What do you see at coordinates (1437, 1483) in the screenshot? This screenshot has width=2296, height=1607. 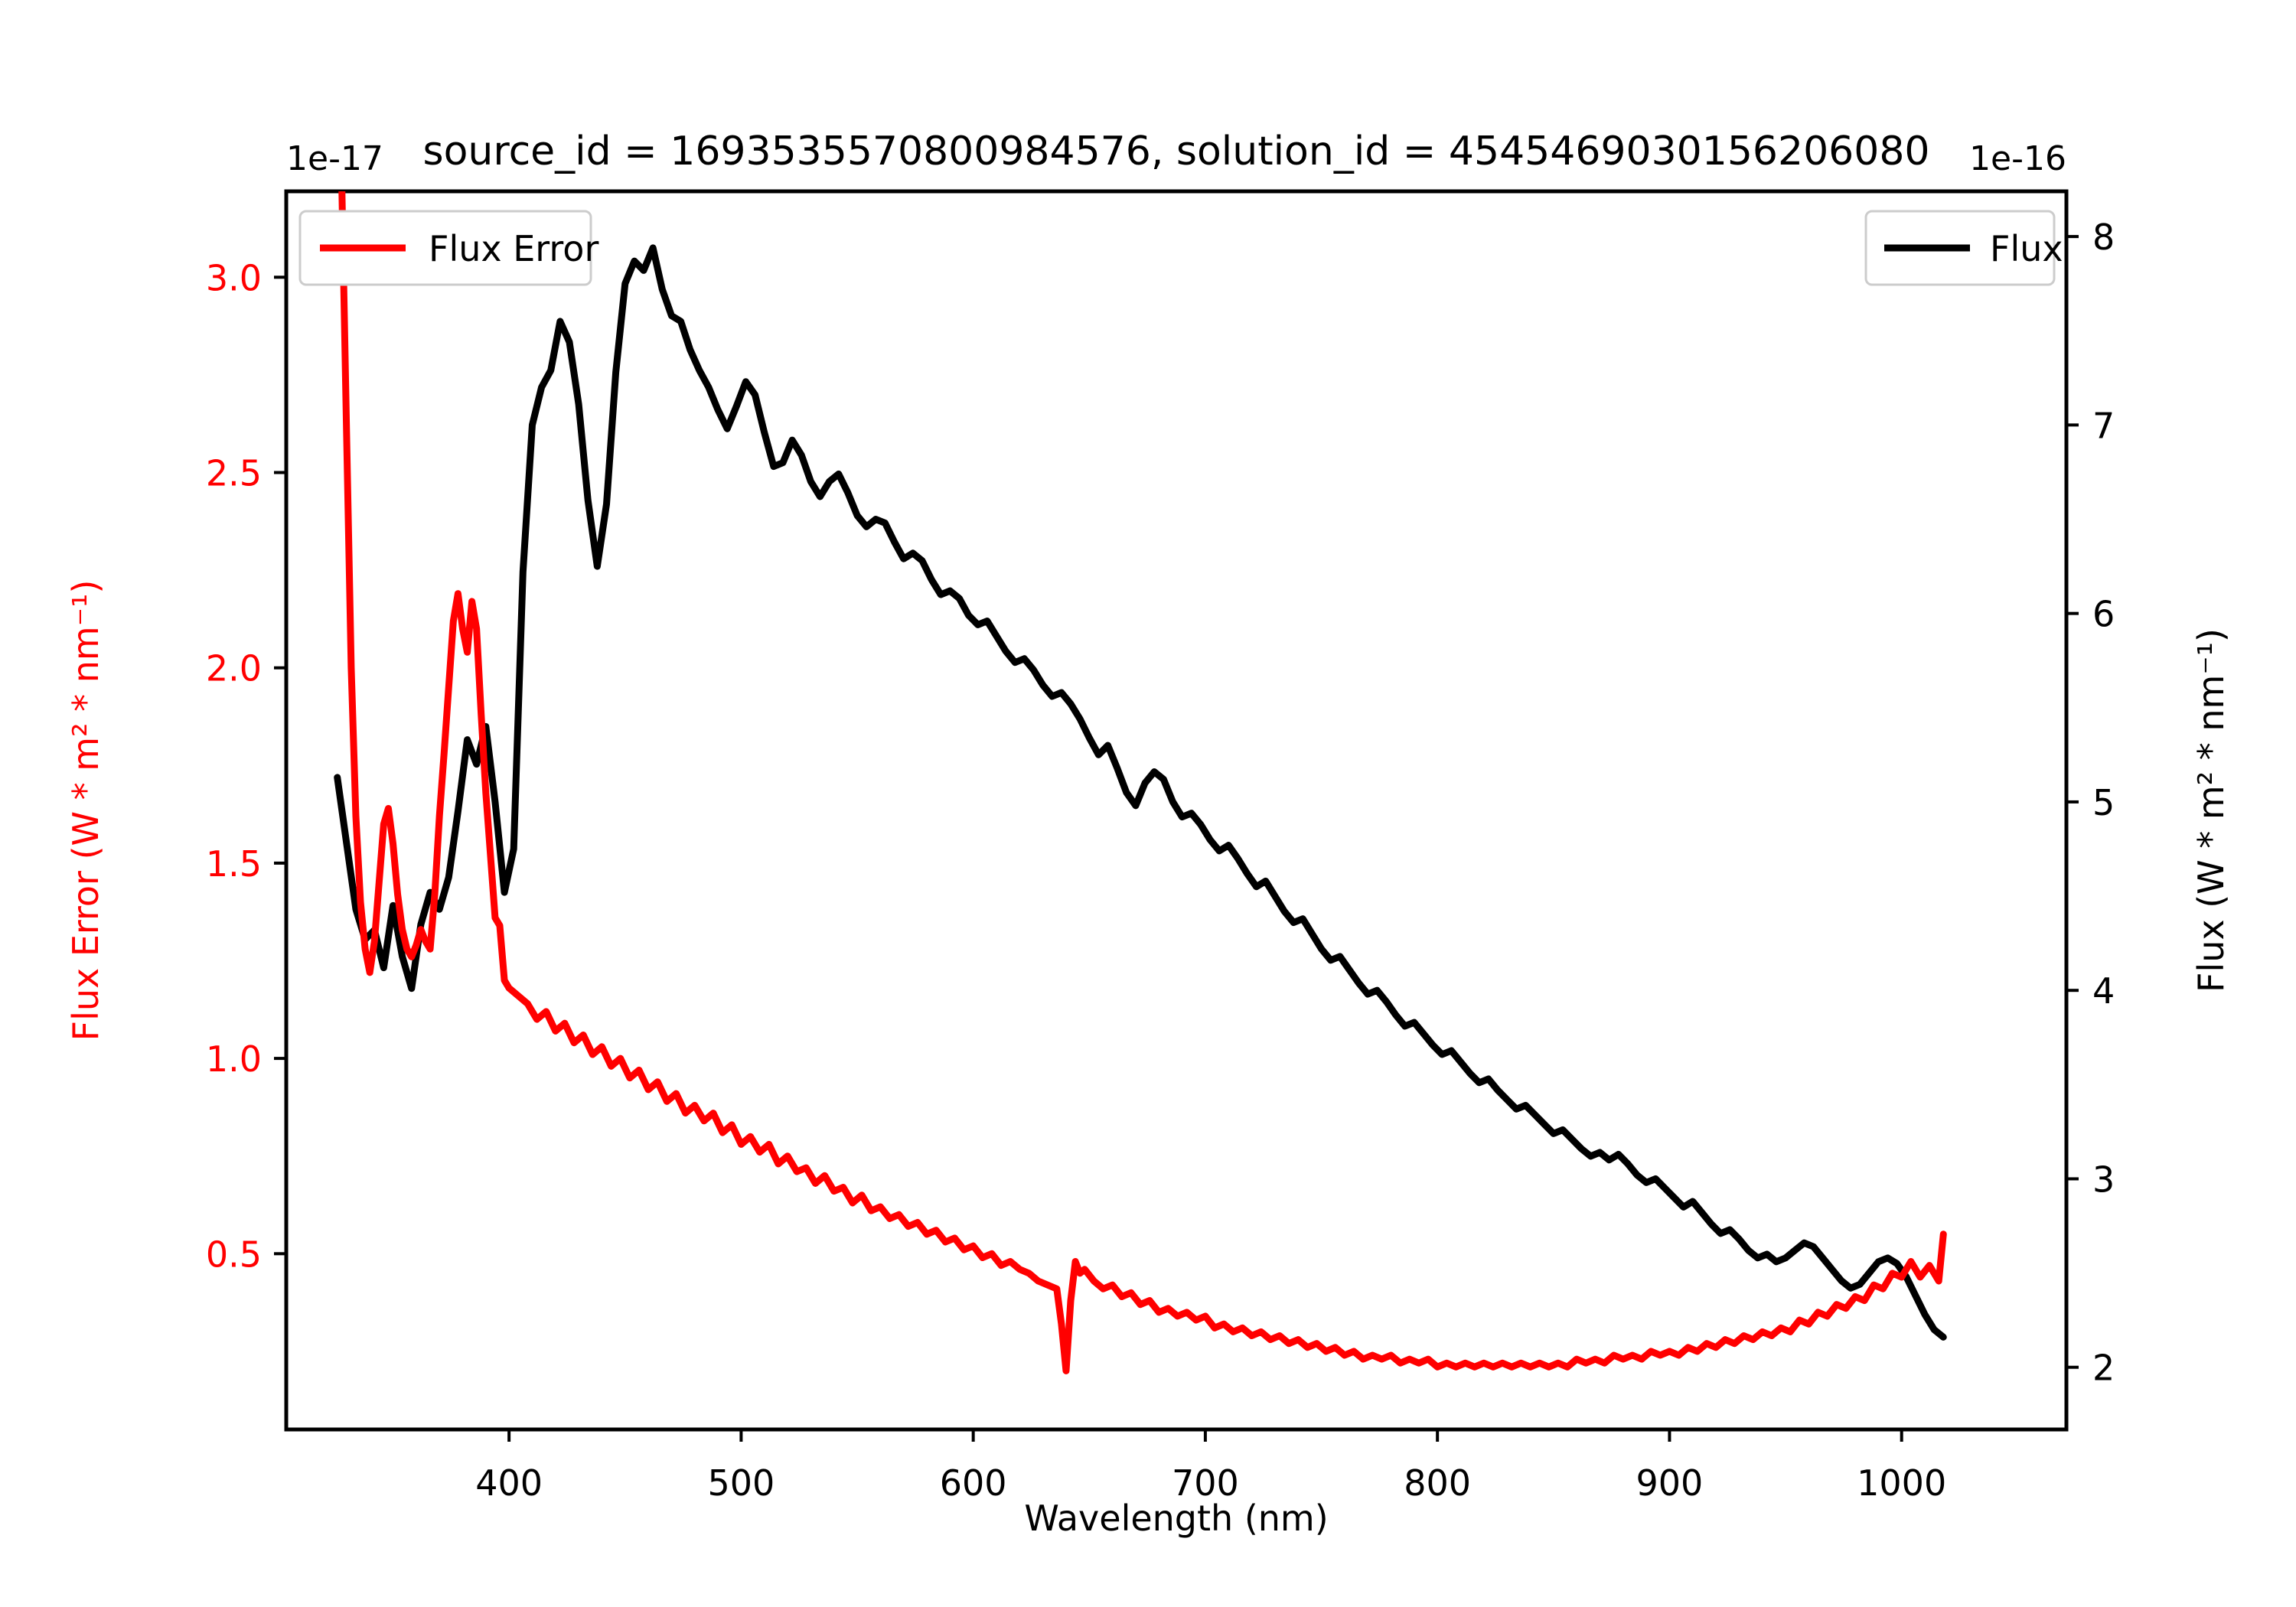 I see `x-tick-label: 800` at bounding box center [1437, 1483].